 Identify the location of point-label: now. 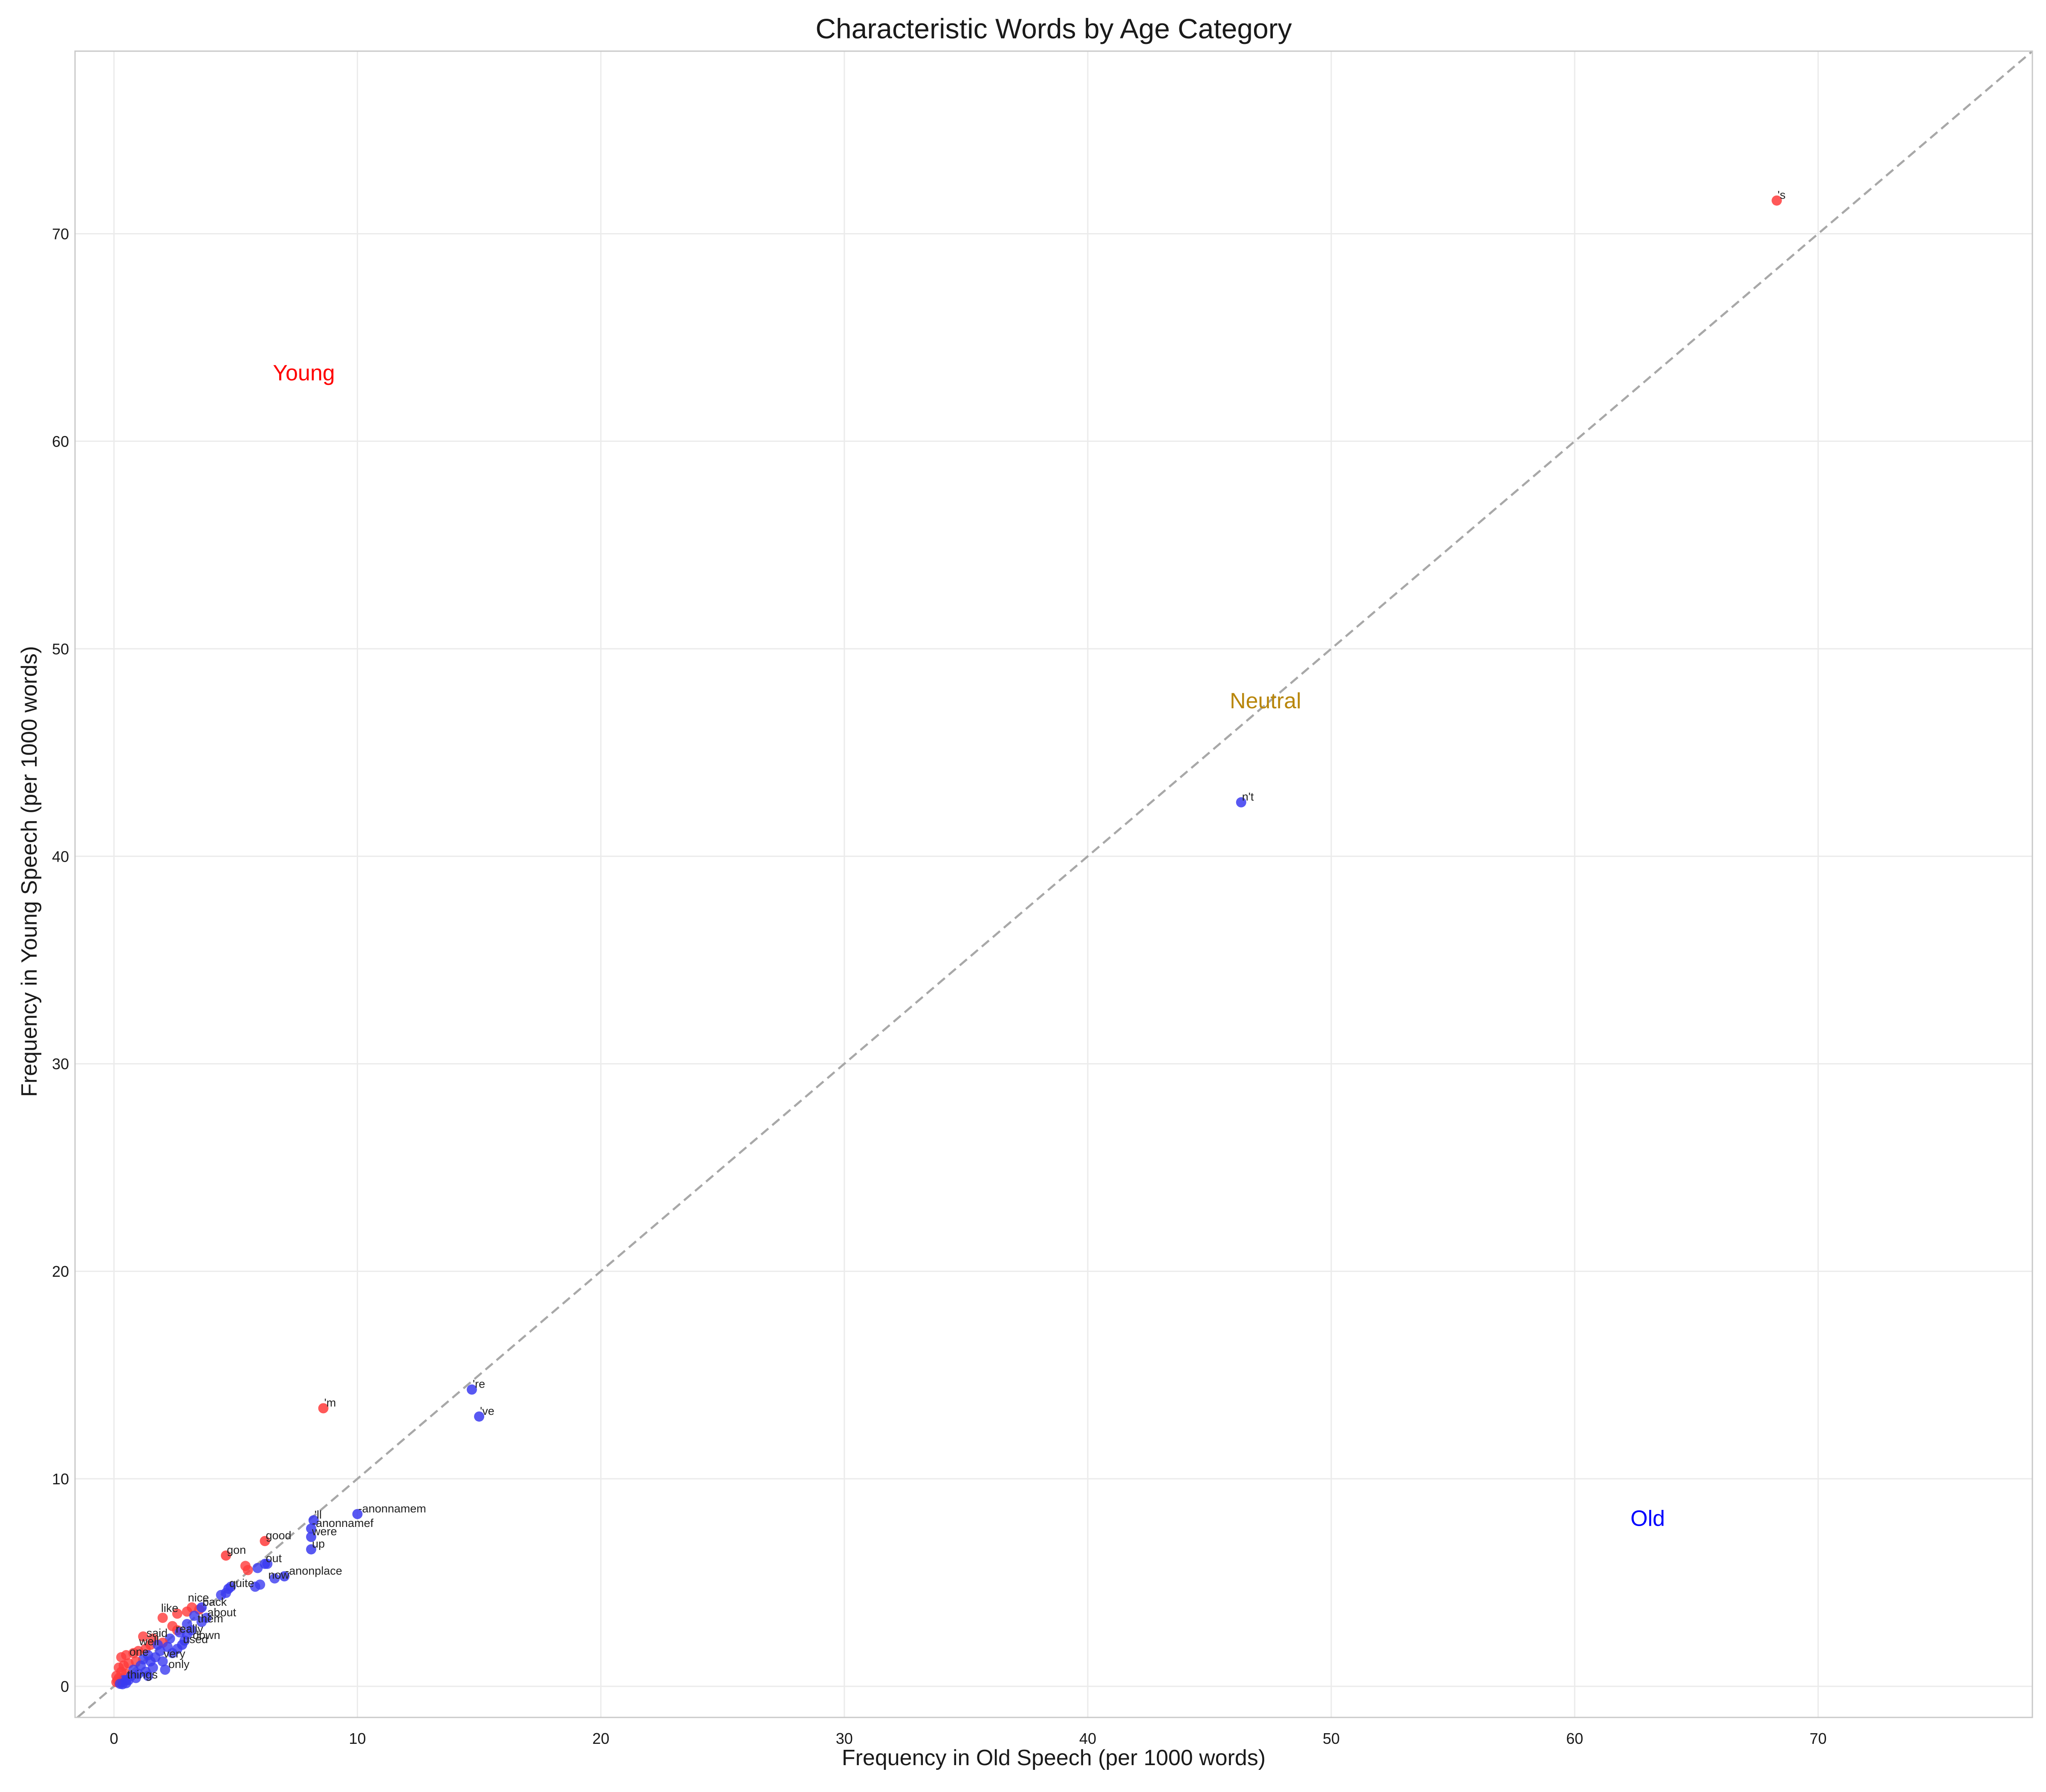
(278, 1575).